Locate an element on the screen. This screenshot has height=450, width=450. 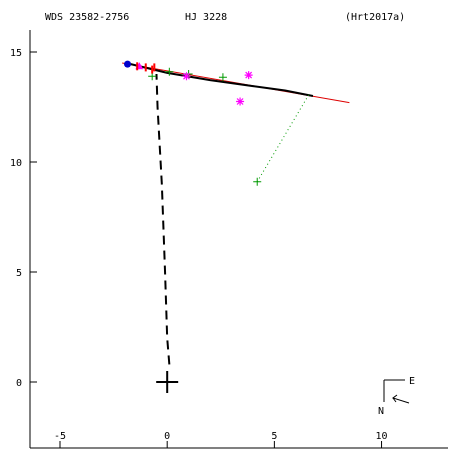
line-of-nodes is located at coordinates (163, 219).